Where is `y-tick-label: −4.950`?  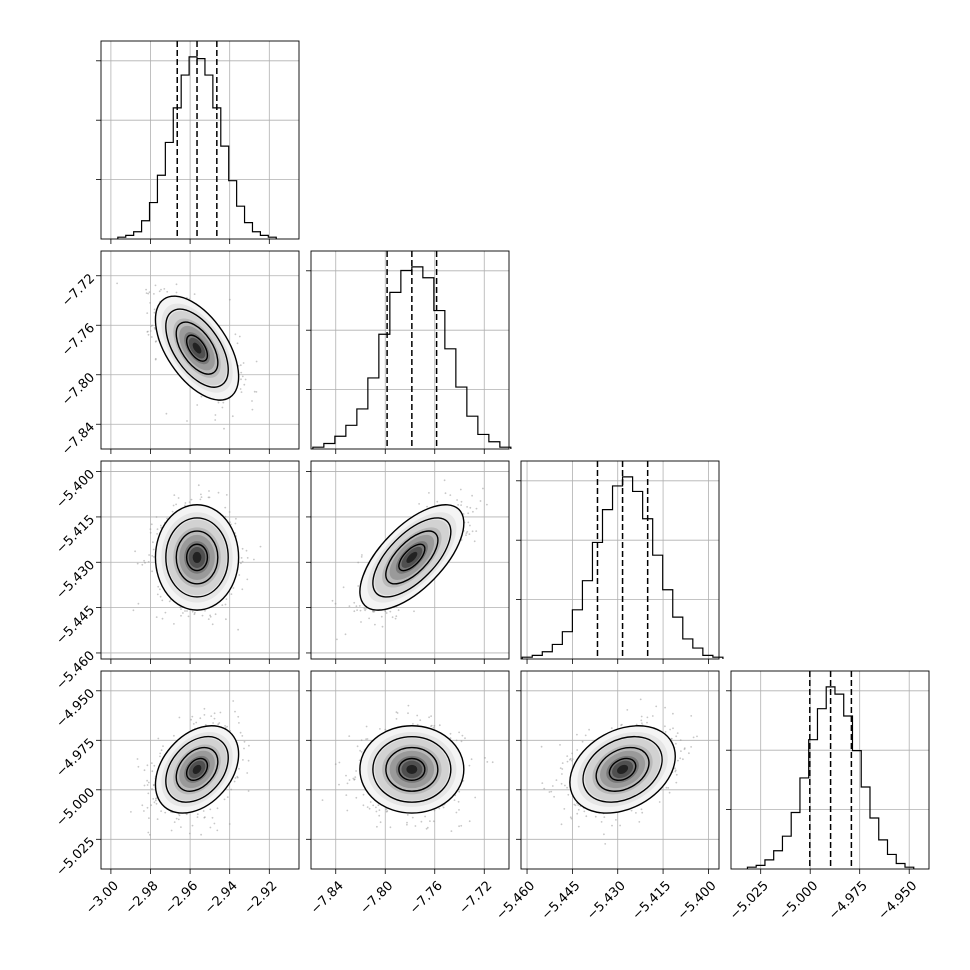 y-tick-label: −4.950 is located at coordinates (75, 708).